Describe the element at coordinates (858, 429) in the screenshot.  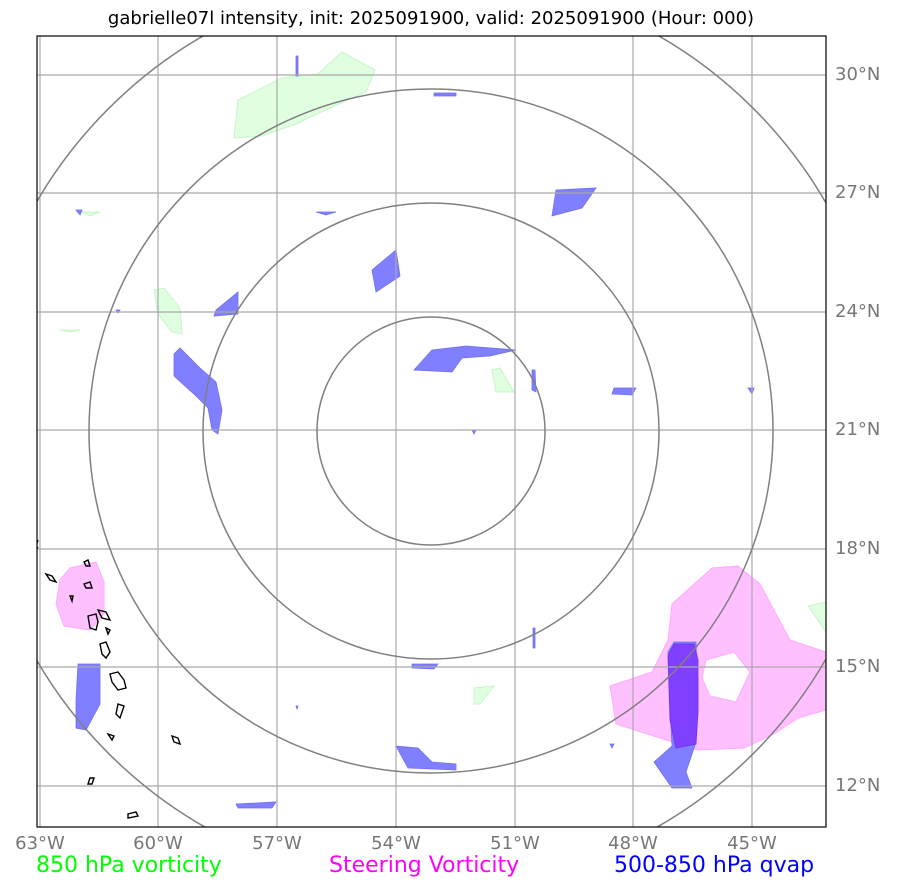
I see `lat-tick-label: 21°N` at that location.